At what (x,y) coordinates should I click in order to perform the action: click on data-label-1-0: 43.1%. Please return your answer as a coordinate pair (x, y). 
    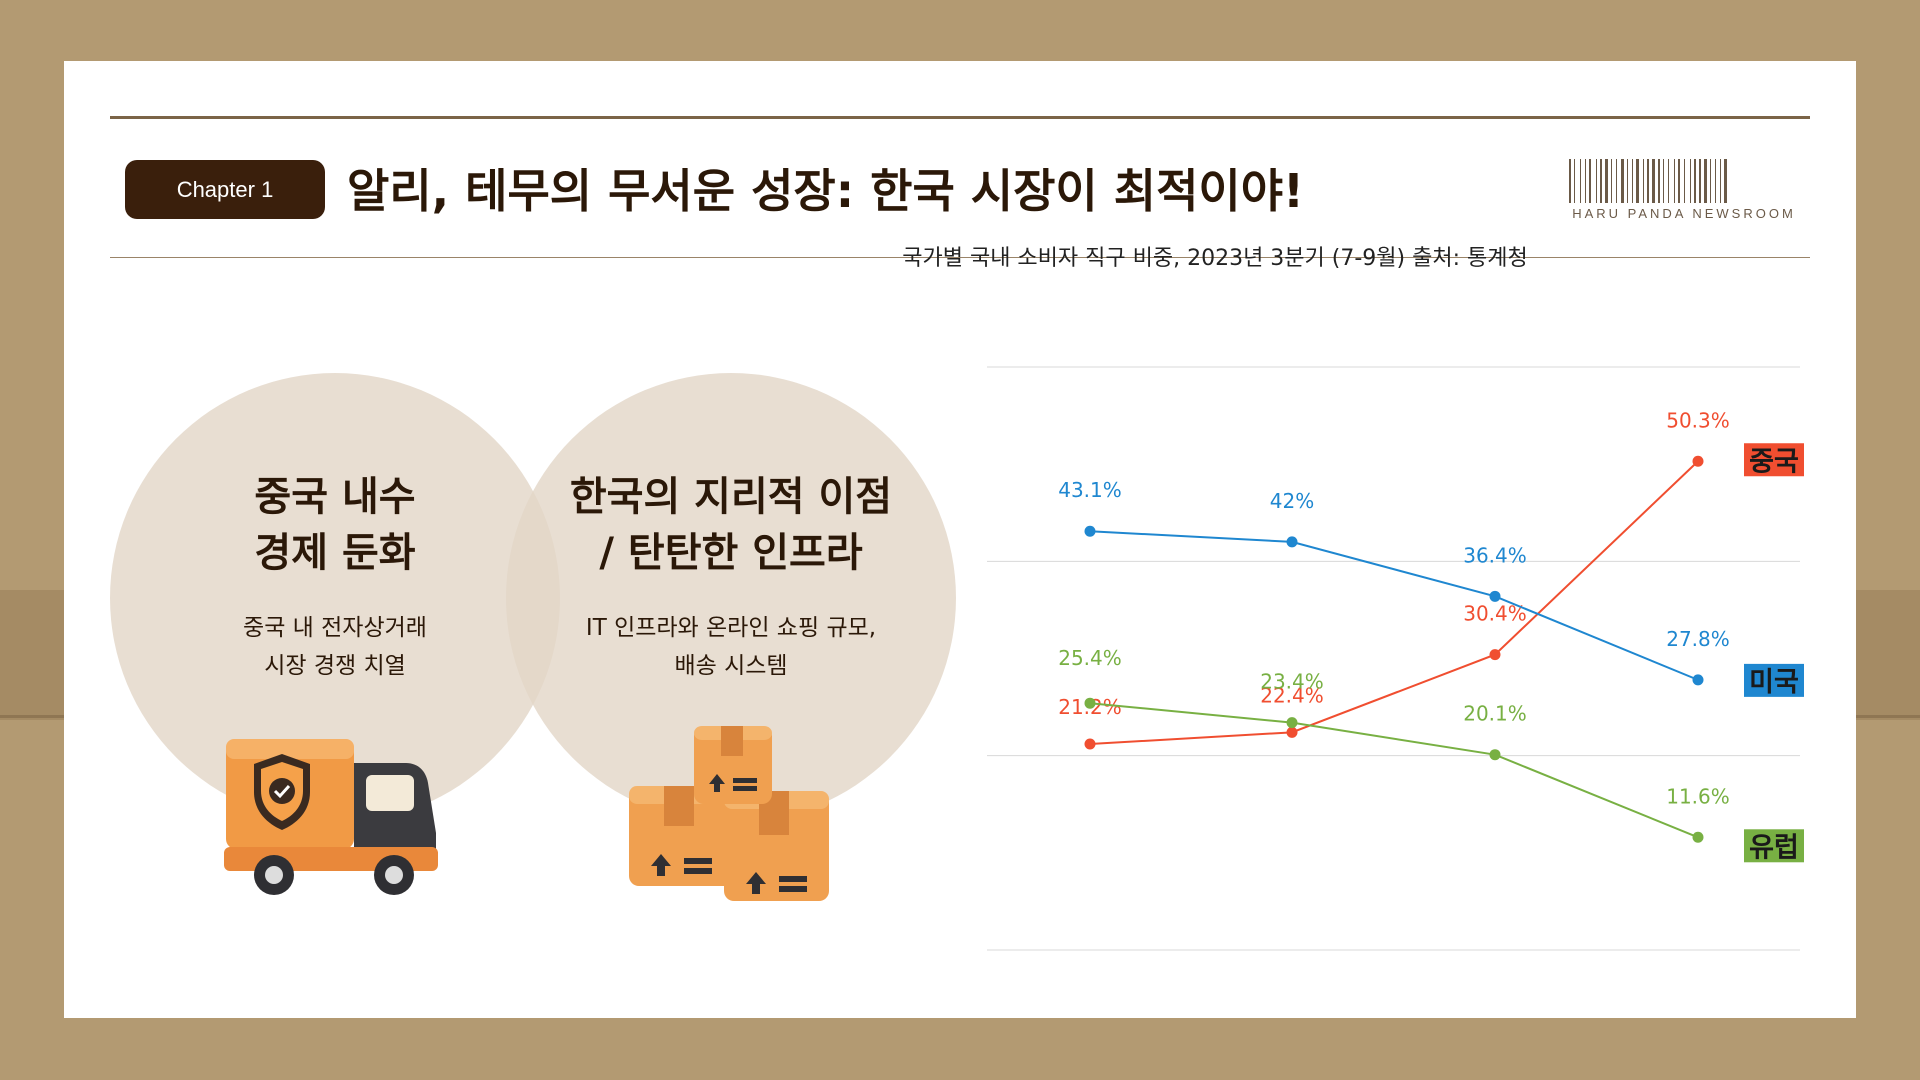
    Looking at the image, I should click on (1090, 490).